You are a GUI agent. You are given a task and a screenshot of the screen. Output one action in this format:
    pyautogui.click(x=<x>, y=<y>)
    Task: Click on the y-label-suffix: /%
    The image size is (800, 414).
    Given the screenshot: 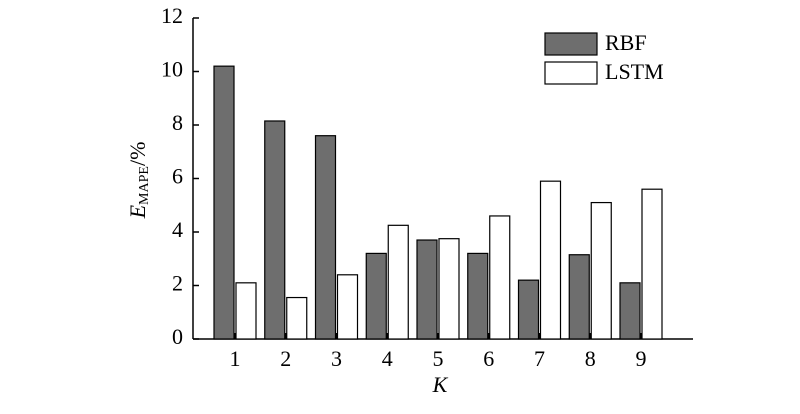 What is the action you would take?
    pyautogui.click(x=137, y=154)
    